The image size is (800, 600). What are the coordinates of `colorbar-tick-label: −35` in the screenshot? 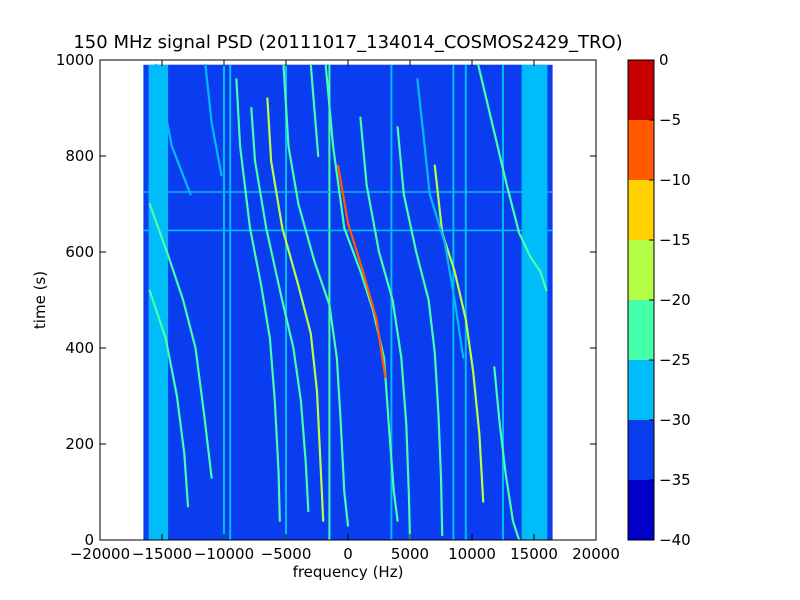 It's located at (675, 480).